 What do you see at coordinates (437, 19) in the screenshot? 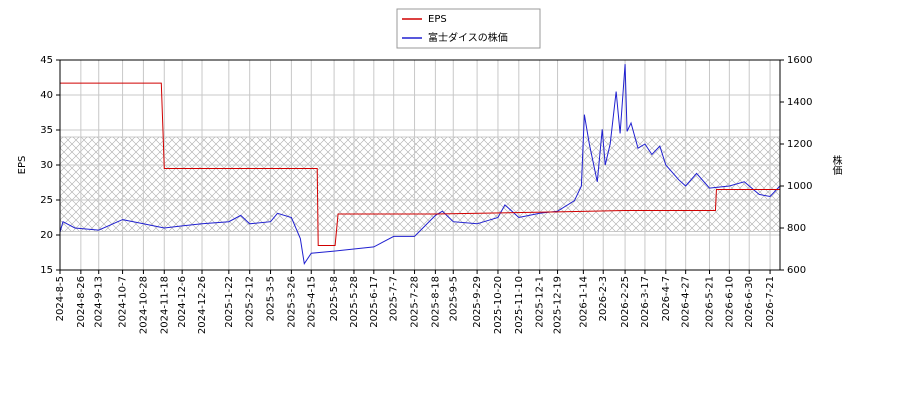
I see `legend-label: EPS` at bounding box center [437, 19].